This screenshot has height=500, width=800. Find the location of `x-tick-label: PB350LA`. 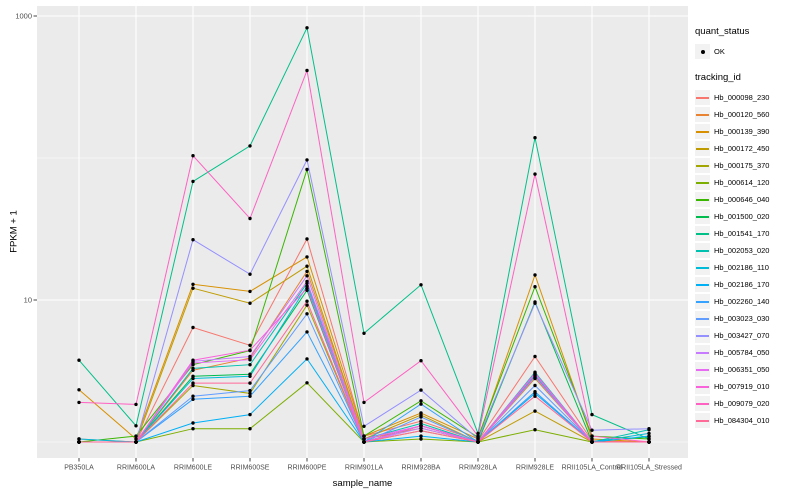

x-tick-label: PB350LA is located at coordinates (79, 468).